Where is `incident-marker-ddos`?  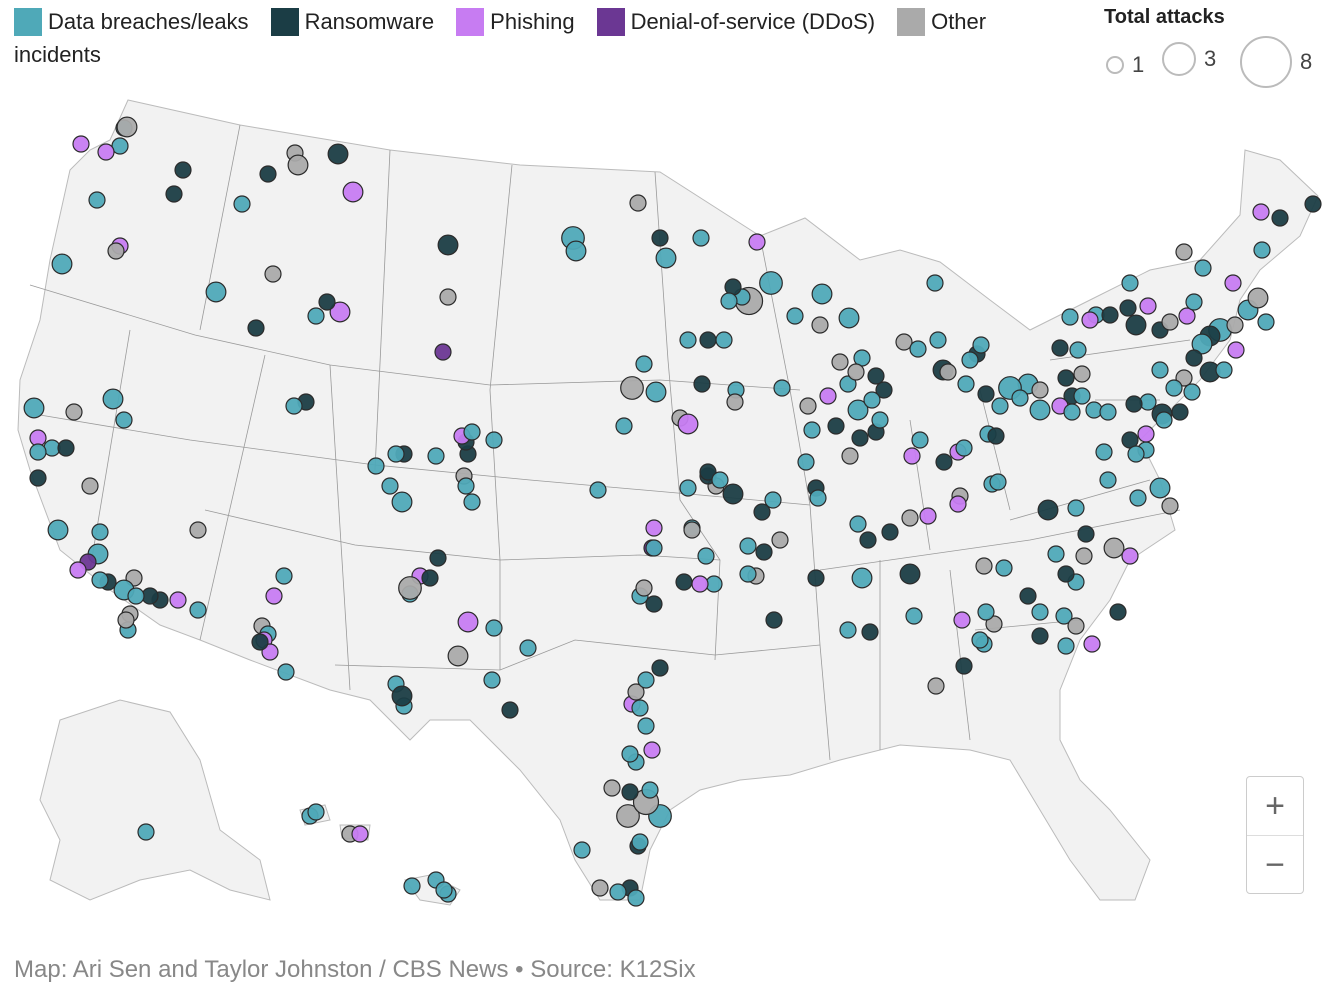
incident-marker-ddos is located at coordinates (443, 352).